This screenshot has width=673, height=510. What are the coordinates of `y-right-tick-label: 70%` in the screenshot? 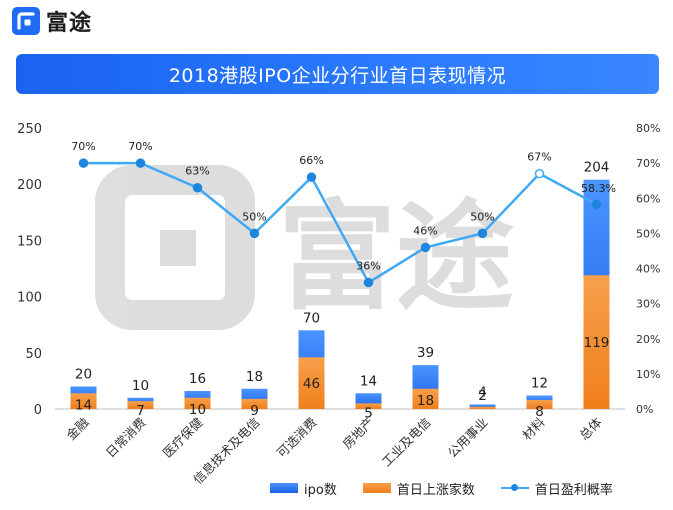 It's located at (648, 163).